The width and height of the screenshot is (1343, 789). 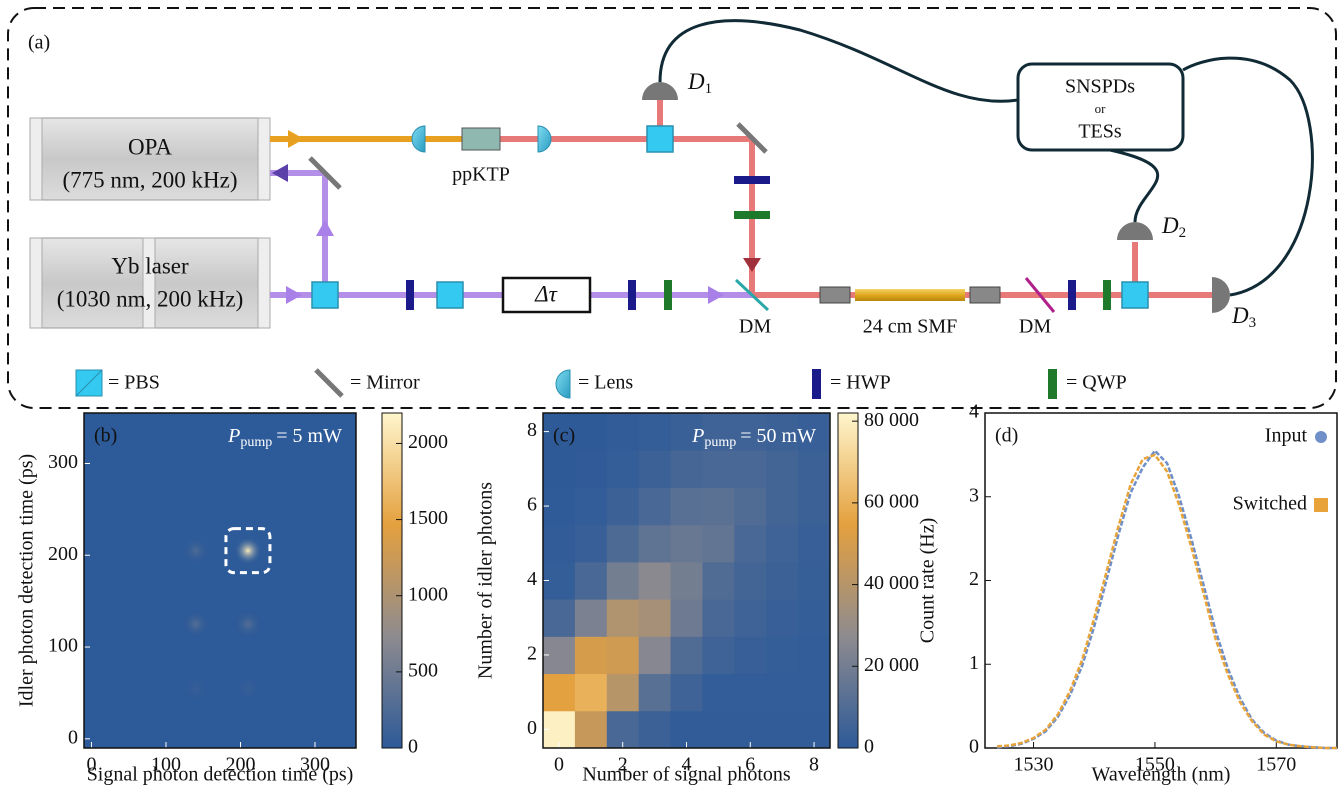 What do you see at coordinates (1096, 383) in the screenshot?
I see `legend-label: = QWP` at bounding box center [1096, 383].